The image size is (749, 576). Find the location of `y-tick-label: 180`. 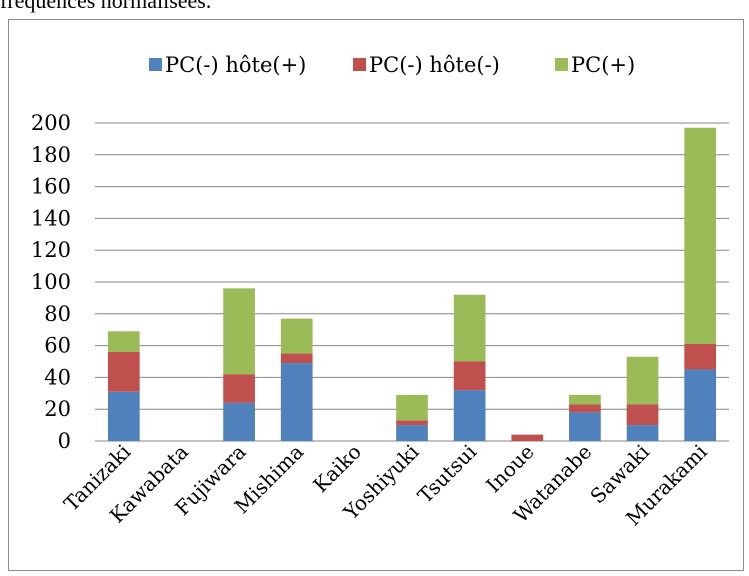

y-tick-label: 180 is located at coordinates (51, 155).